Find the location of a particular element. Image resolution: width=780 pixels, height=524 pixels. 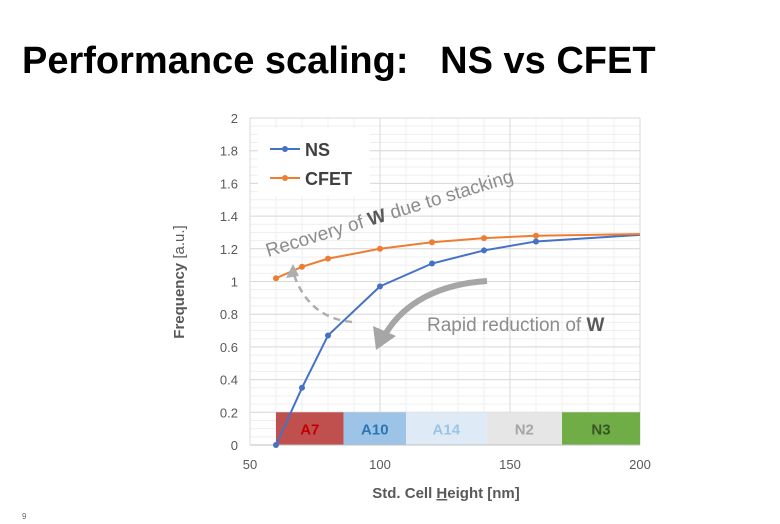

rapid-reduction-arrow-head is located at coordinates (384, 338).